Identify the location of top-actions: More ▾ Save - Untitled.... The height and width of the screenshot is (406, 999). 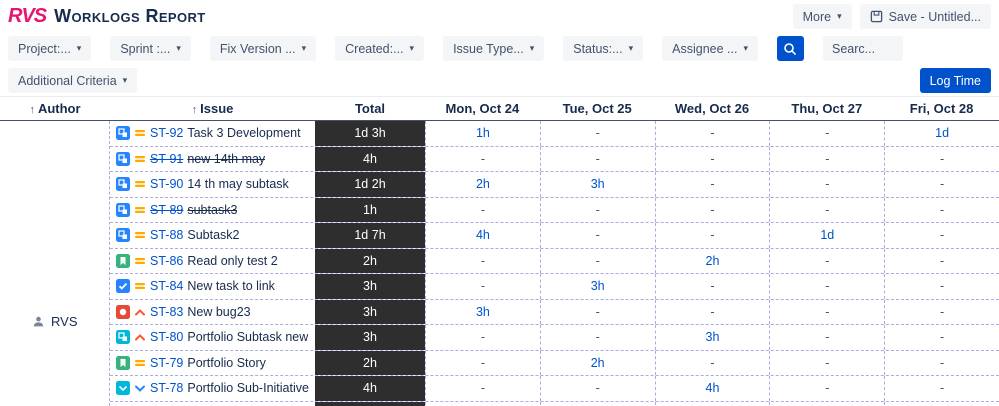
(891, 16).